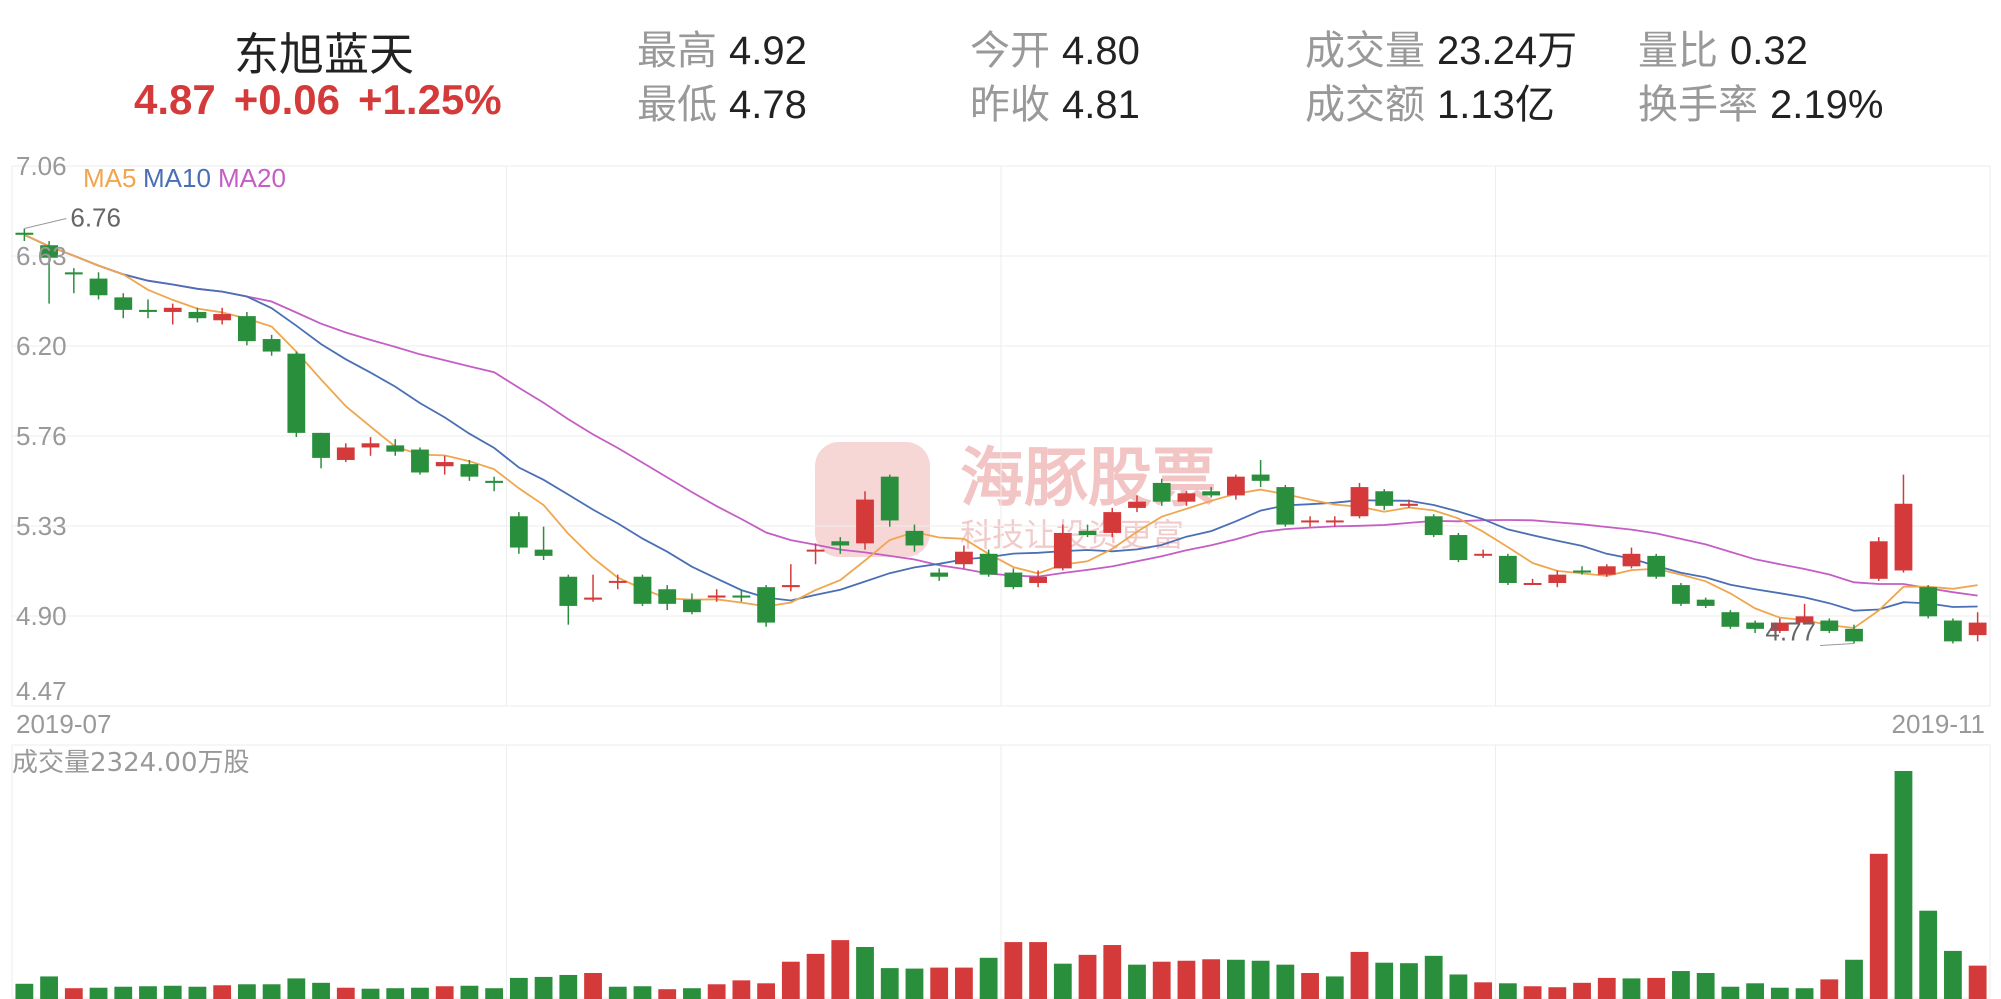 The image size is (2001, 999). I want to click on stat-volume: 成交量 23.24万, so click(1441, 47).